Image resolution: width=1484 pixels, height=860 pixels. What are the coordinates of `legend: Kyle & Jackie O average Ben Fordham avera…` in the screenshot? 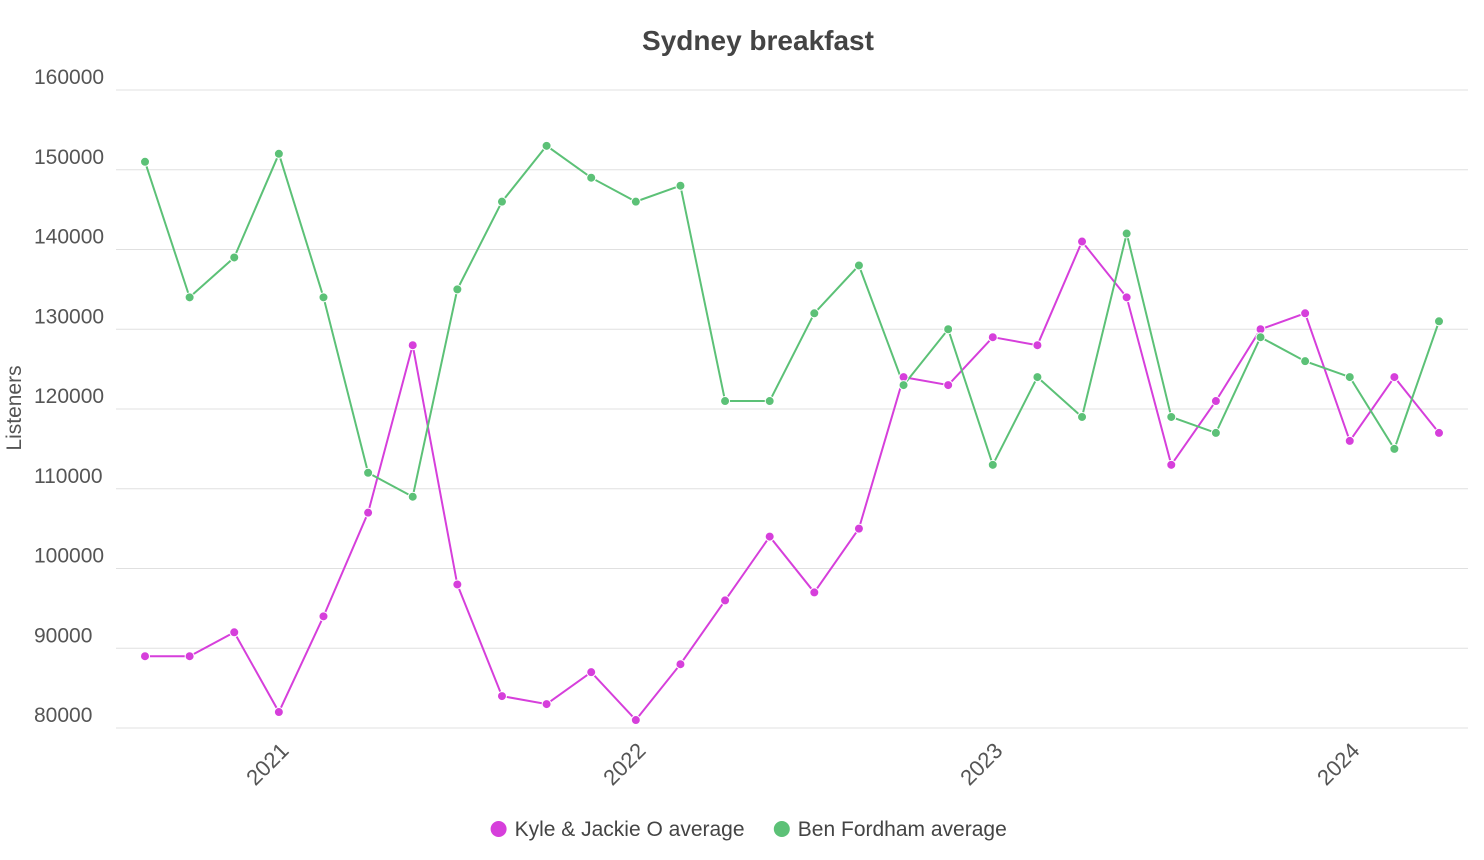 It's located at (748, 829).